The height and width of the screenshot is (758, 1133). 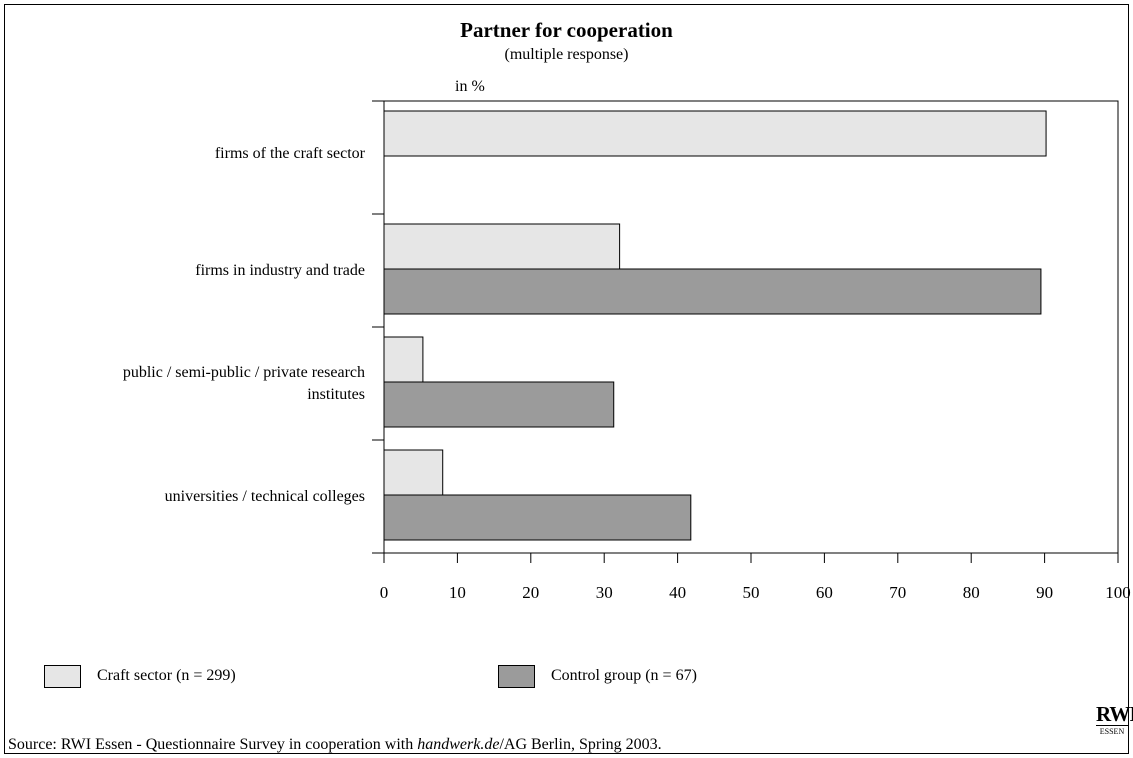 I want to click on x-tick-label: 40, so click(x=677, y=592).